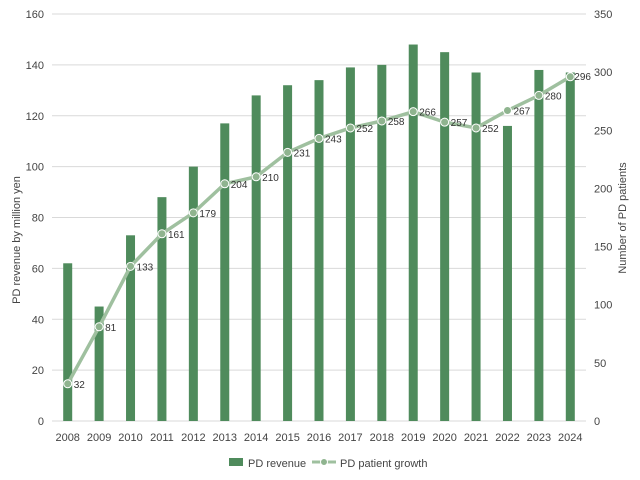 The width and height of the screenshot is (640, 480). Describe the element at coordinates (507, 438) in the screenshot. I see `x-tick-label: 2022` at that location.